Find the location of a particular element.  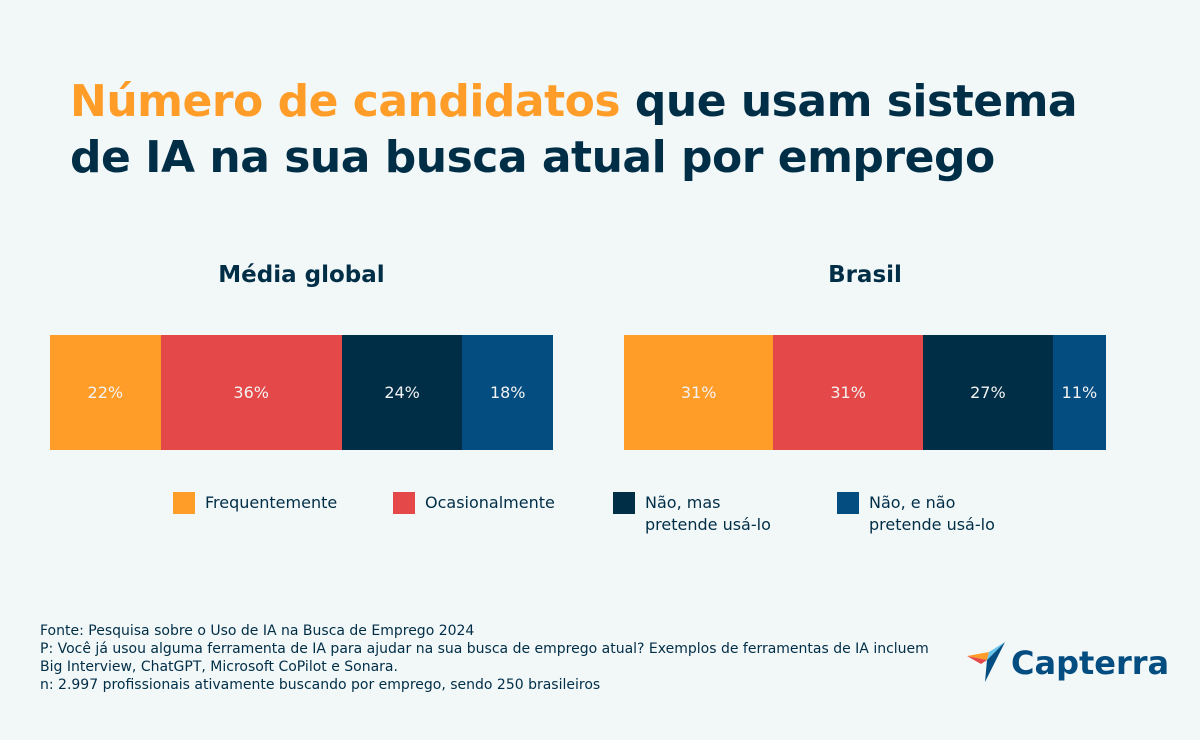

bar-global: 22% 36% 24% 18% is located at coordinates (301, 392).